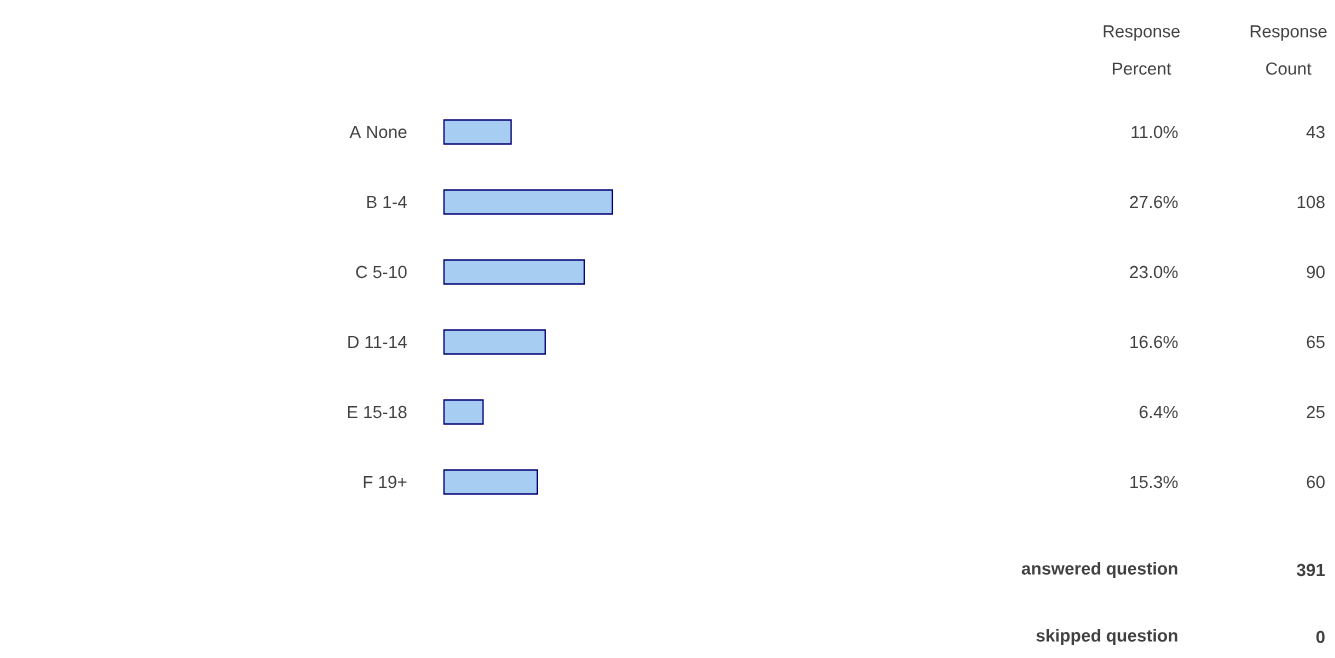  Describe the element at coordinates (1141, 50) in the screenshot. I see `text: Response Percent` at that location.